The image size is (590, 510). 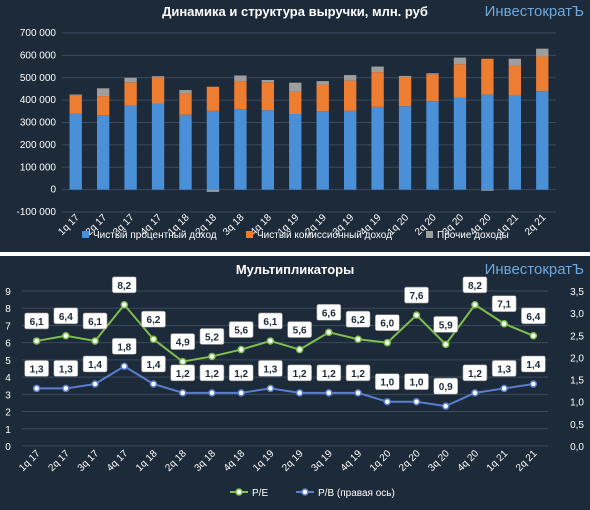 I want to click on data-label: 6,2, so click(x=358, y=320).